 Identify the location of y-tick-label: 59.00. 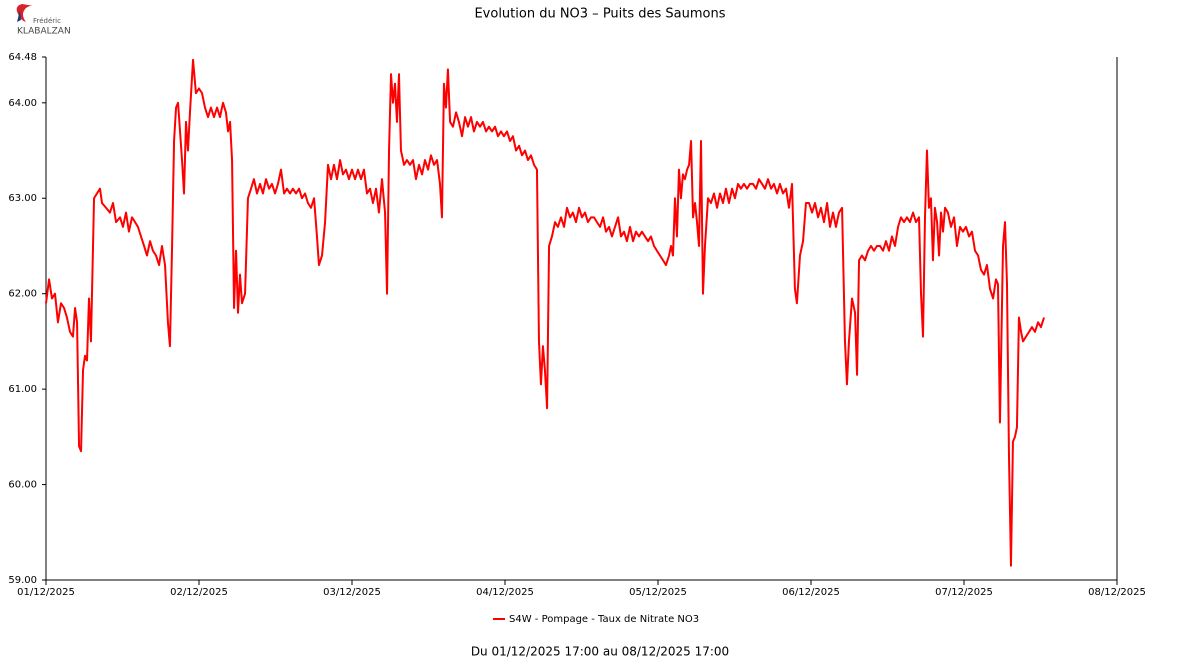
(22, 580).